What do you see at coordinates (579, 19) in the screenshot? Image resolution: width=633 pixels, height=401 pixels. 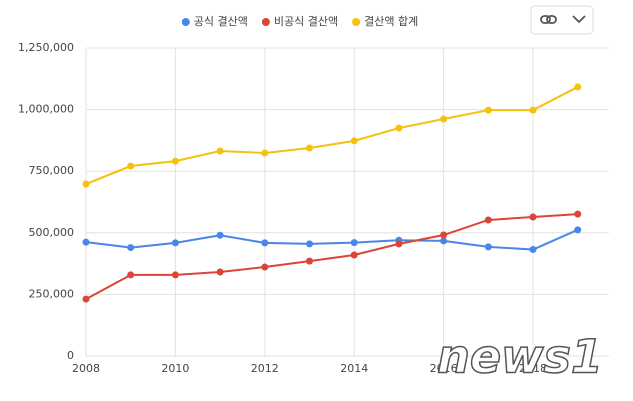 I see `chevron-icon` at bounding box center [579, 19].